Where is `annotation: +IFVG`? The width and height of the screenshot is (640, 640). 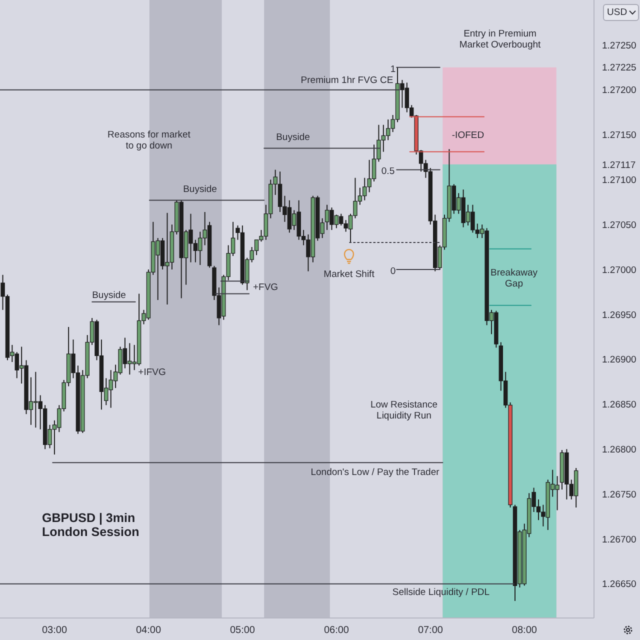
annotation: +IFVG is located at coordinates (152, 372).